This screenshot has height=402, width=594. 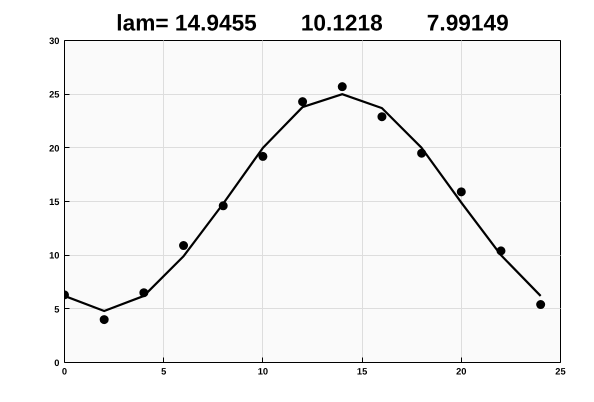 What do you see at coordinates (461, 371) in the screenshot?
I see `x-tick-label: 20` at bounding box center [461, 371].